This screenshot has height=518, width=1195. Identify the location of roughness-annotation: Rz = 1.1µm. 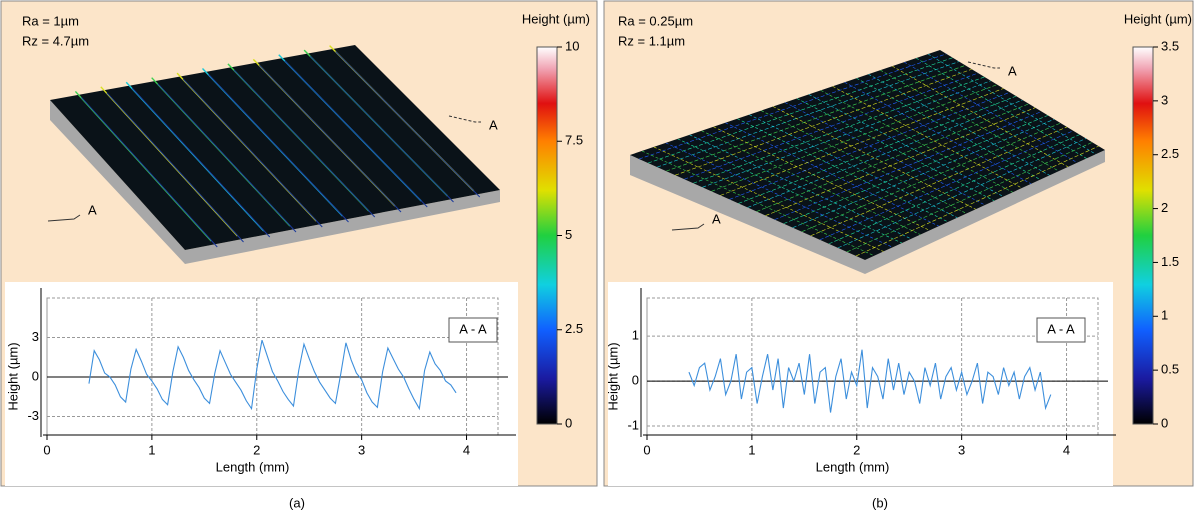
(651, 40).